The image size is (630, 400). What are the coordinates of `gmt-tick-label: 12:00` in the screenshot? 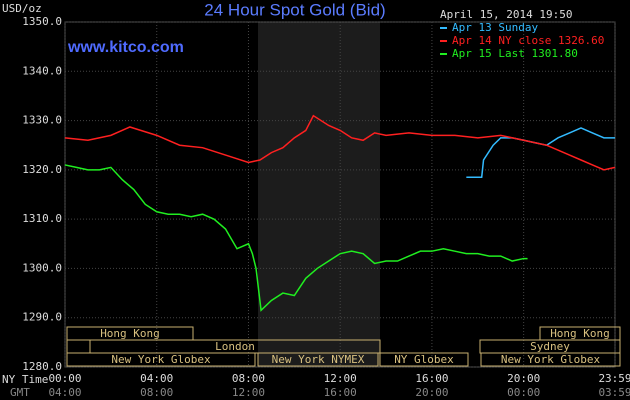 It's located at (248, 392).